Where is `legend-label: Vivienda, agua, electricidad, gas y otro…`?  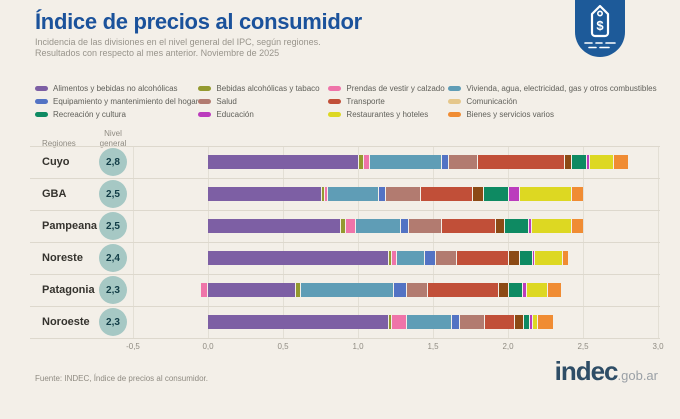 legend-label: Vivienda, agua, electricidad, gas y otro… is located at coordinates (561, 88).